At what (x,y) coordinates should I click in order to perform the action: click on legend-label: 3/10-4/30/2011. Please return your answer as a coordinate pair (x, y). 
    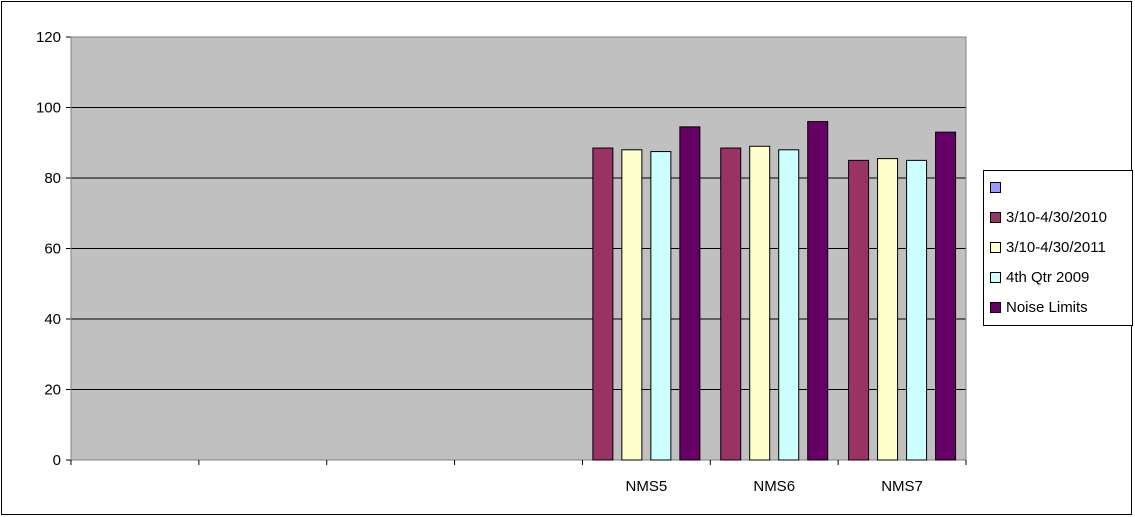
    Looking at the image, I should click on (1056, 247).